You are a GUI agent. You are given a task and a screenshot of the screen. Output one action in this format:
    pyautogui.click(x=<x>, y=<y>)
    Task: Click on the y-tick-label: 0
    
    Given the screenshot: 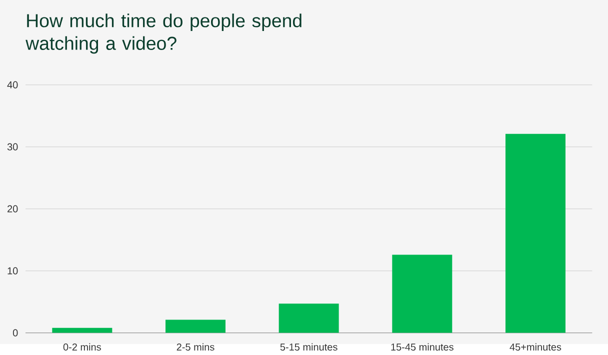 What is the action you would take?
    pyautogui.click(x=15, y=332)
    